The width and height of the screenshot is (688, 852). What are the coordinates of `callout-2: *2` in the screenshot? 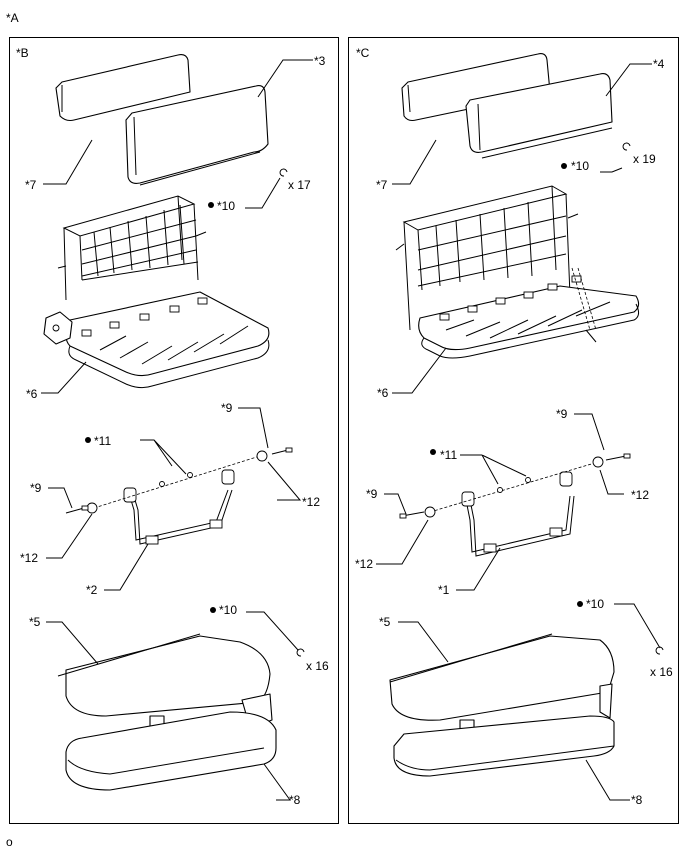 It's located at (92, 590).